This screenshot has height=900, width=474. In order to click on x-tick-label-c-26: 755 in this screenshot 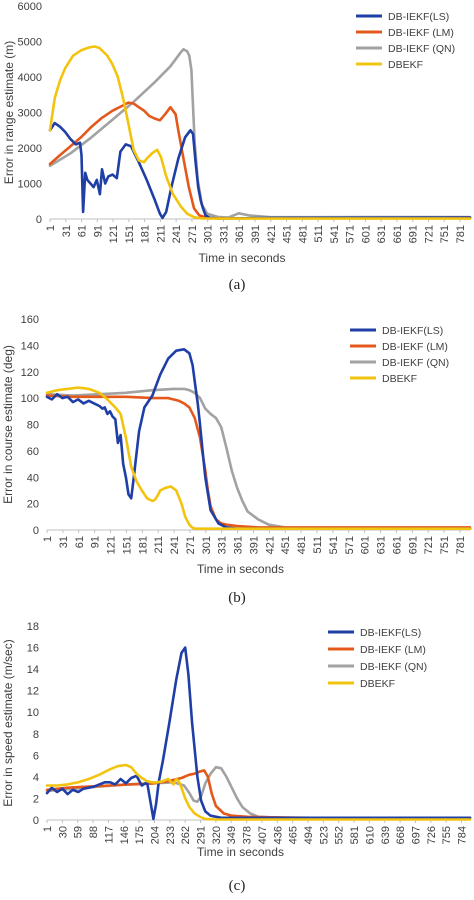, I will do `click(447, 835)`.